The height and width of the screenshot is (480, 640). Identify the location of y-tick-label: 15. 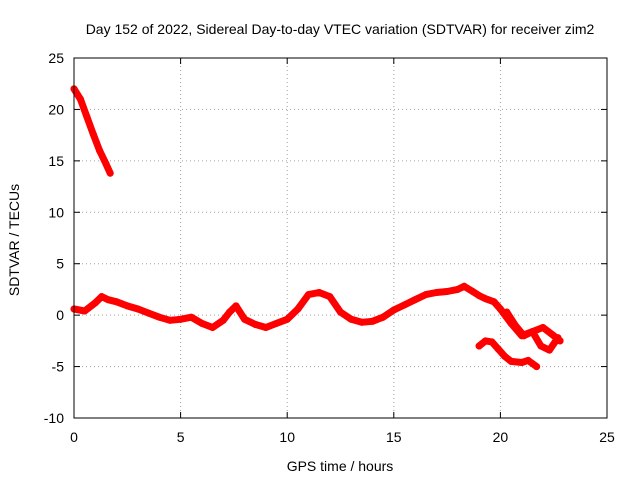
(56, 161).